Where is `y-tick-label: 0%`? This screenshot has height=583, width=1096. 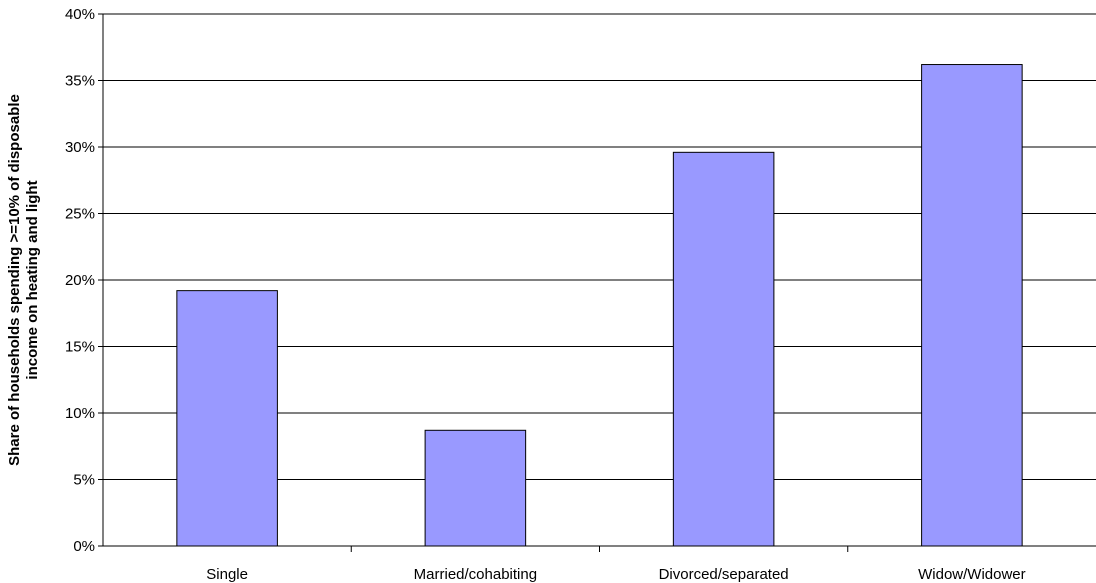
y-tick-label: 0% is located at coordinates (84, 546).